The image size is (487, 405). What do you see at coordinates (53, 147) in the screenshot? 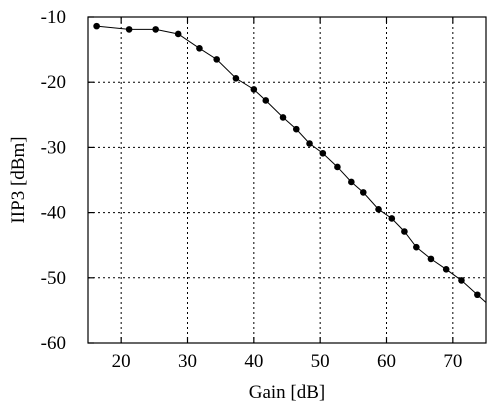
I see `y-tick-label: -30` at bounding box center [53, 147].